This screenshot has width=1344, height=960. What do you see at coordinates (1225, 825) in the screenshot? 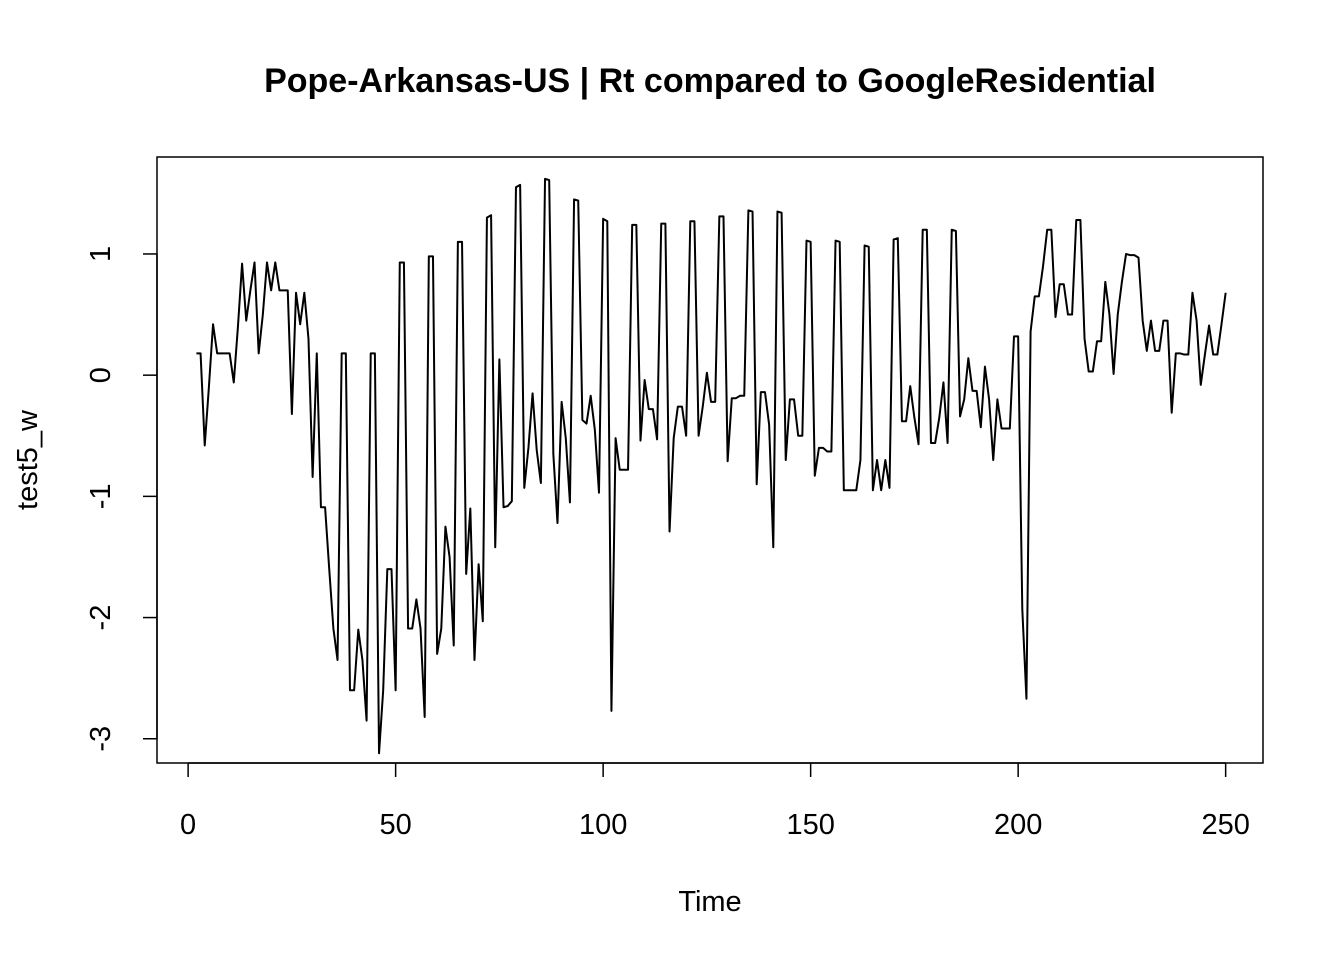
I see `x-tick-label: 250` at bounding box center [1225, 825].